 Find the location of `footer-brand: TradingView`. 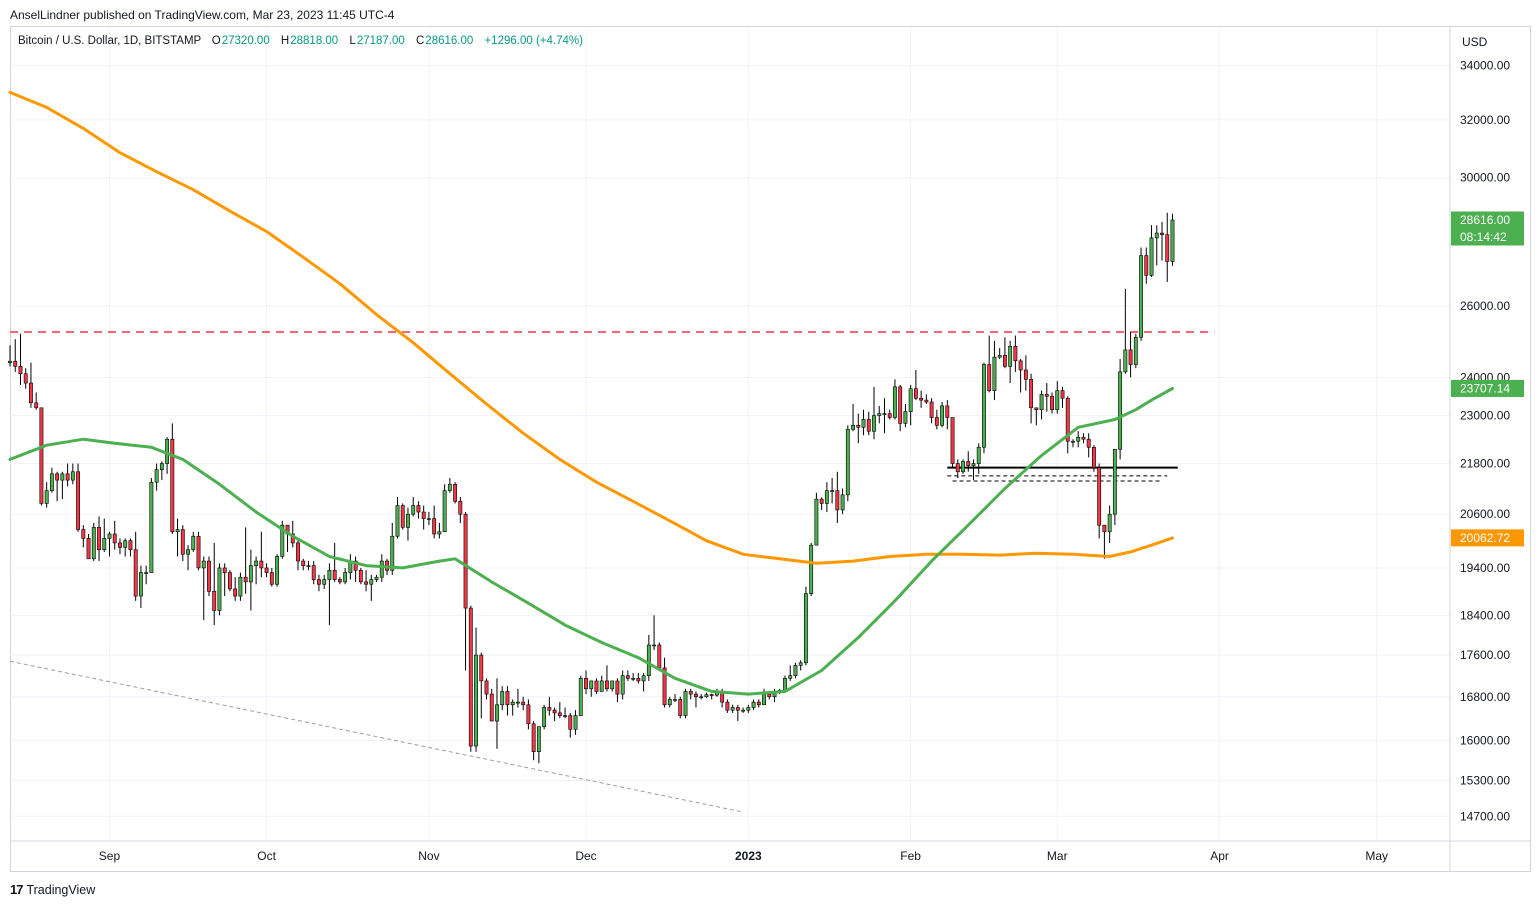

footer-brand: TradingView is located at coordinates (61, 889).